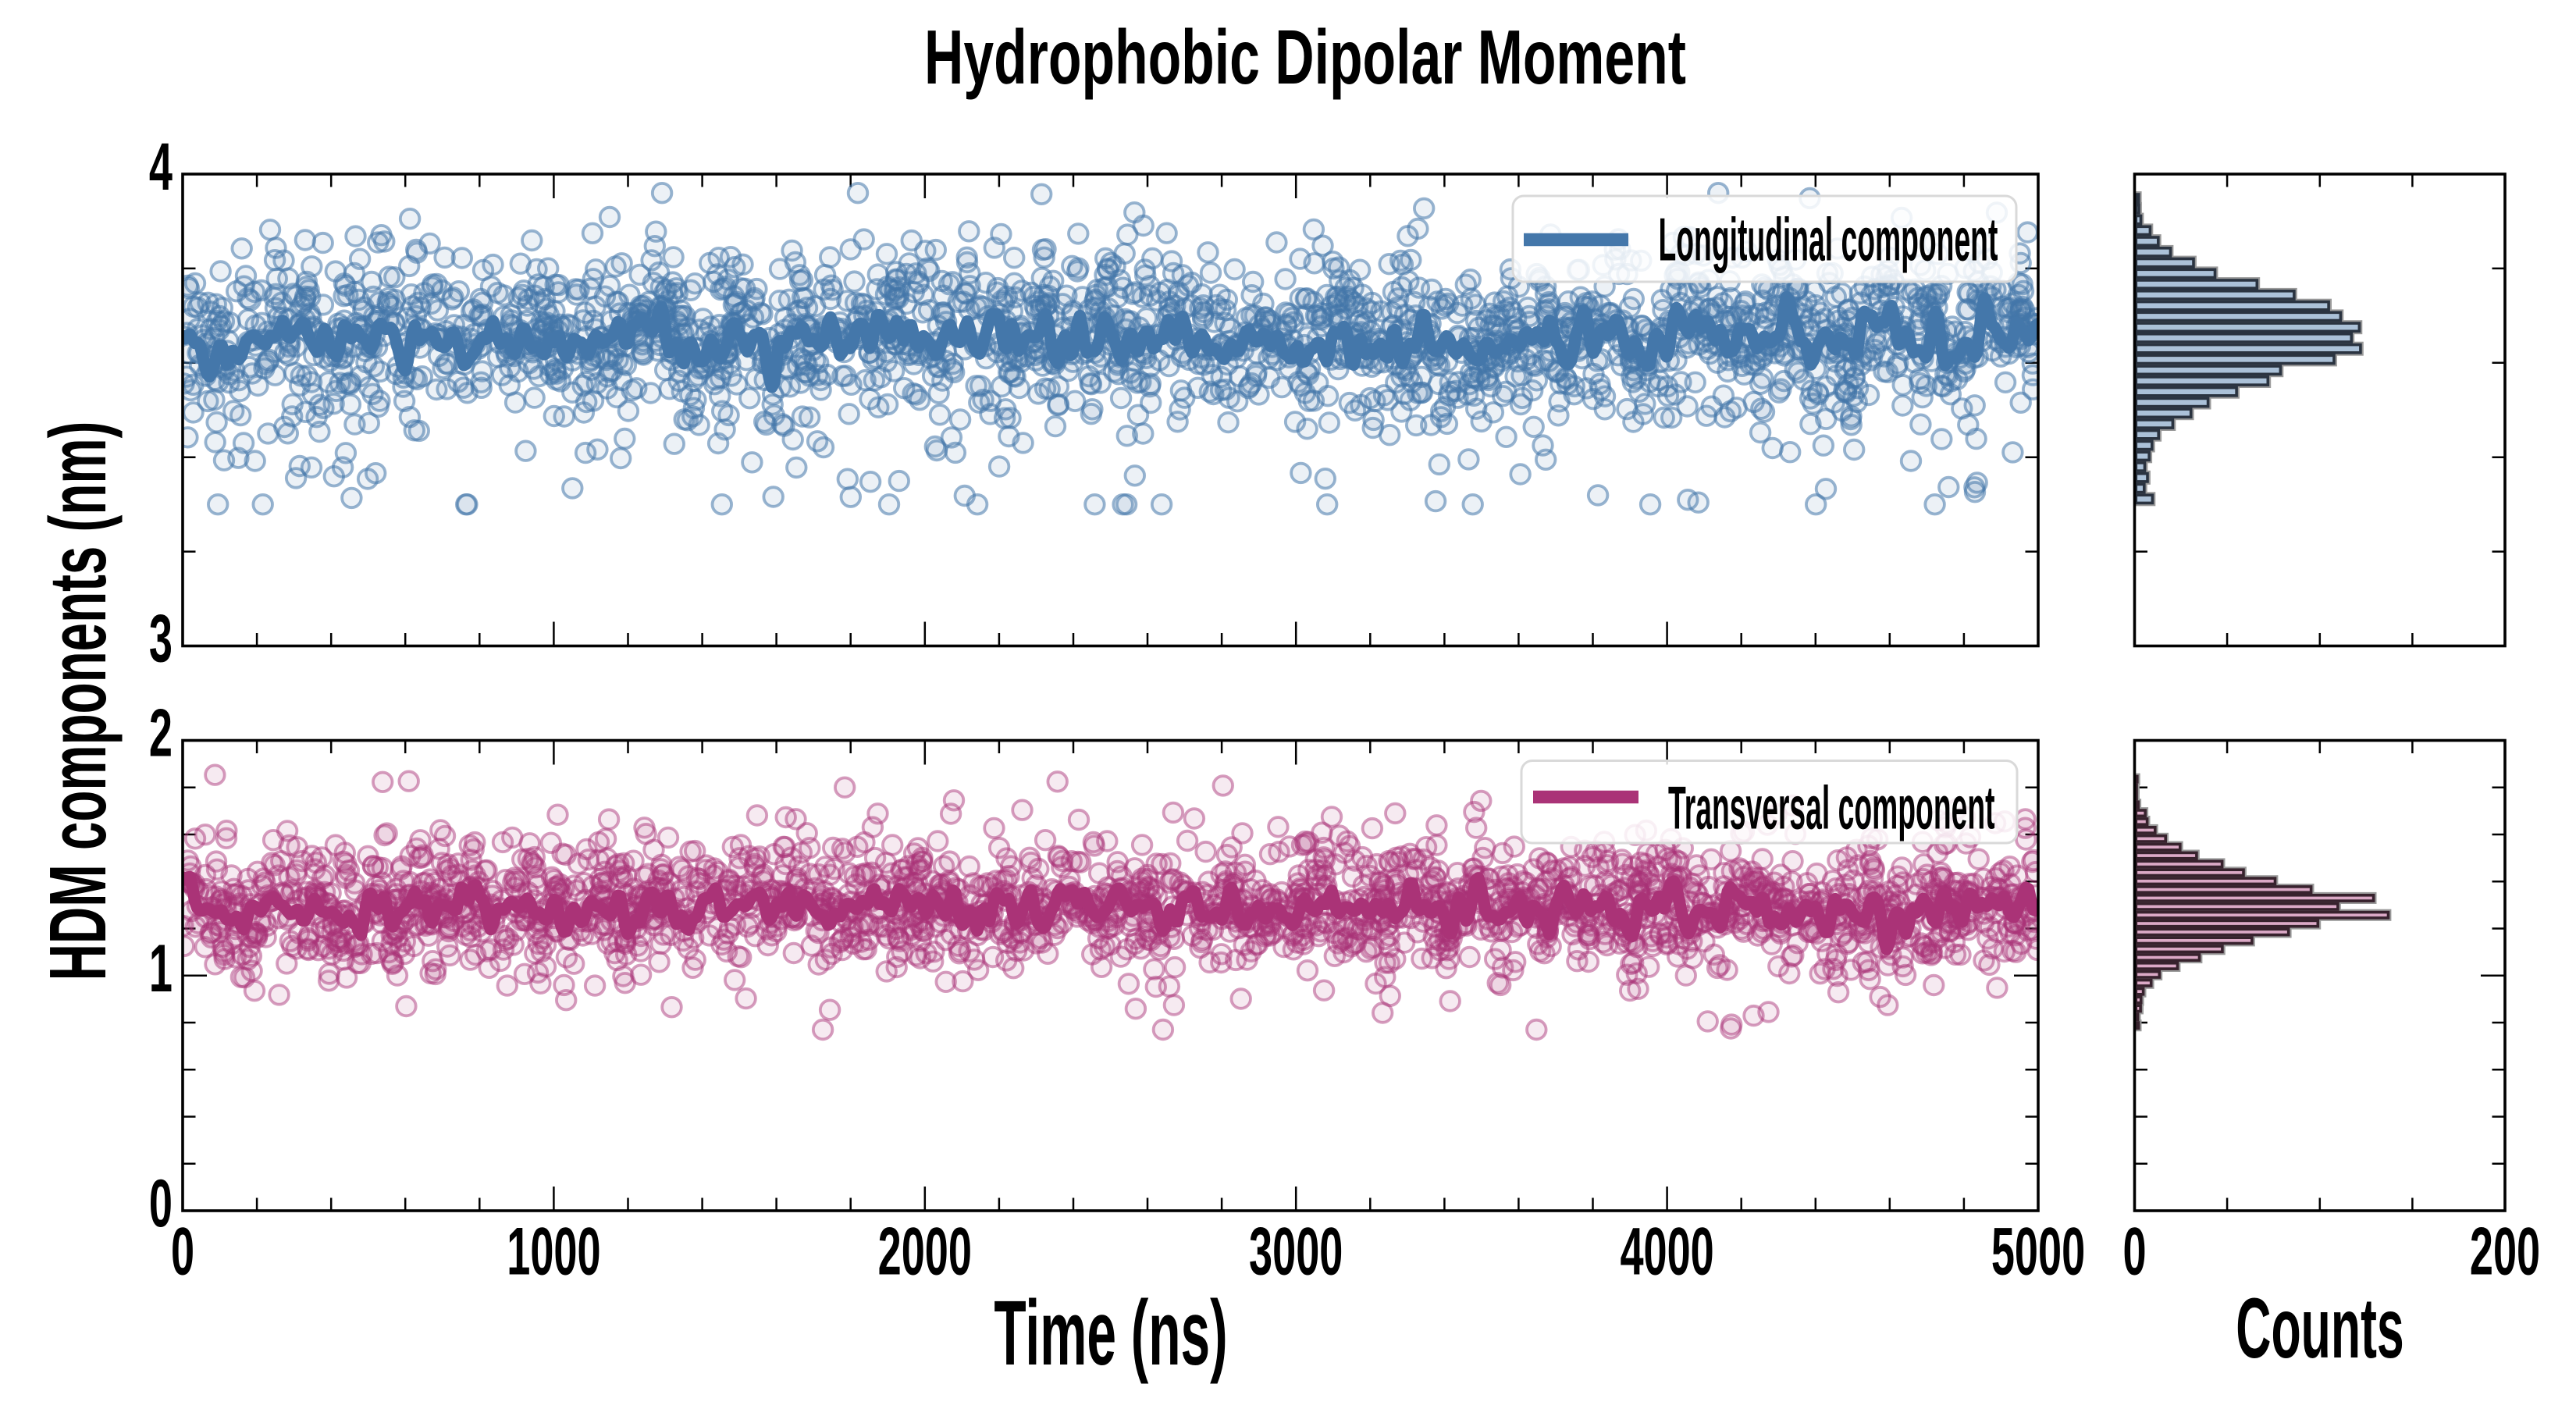 The image size is (2576, 1409). What do you see at coordinates (161, 968) in the screenshot?
I see `svg-text: 1` at bounding box center [161, 968].